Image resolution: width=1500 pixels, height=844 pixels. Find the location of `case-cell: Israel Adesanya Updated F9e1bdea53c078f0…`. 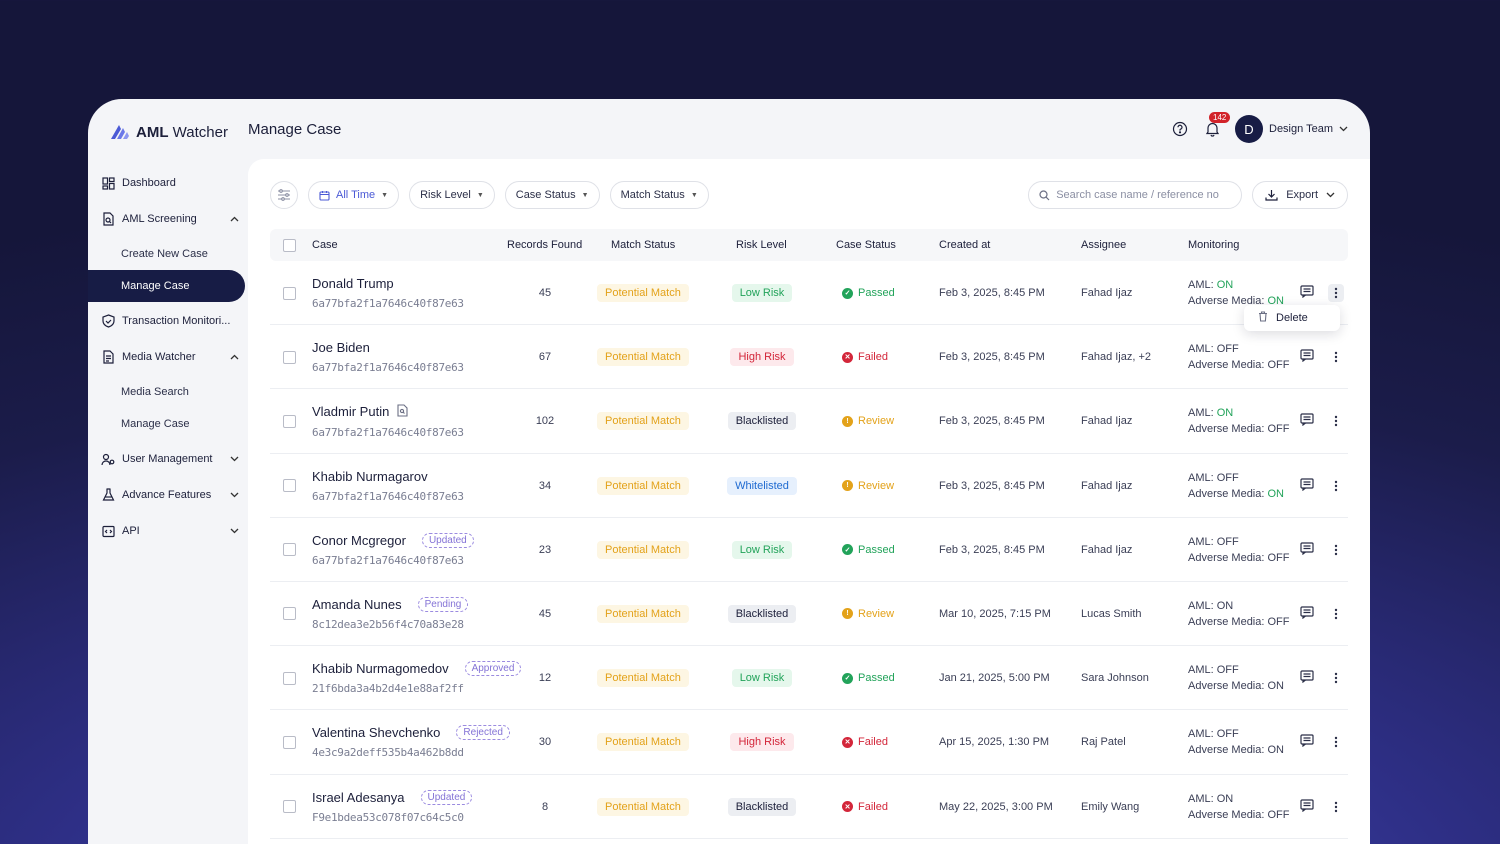

case-cell: Israel Adesanya Updated F9e1bdea53c078f0… is located at coordinates (392, 807).